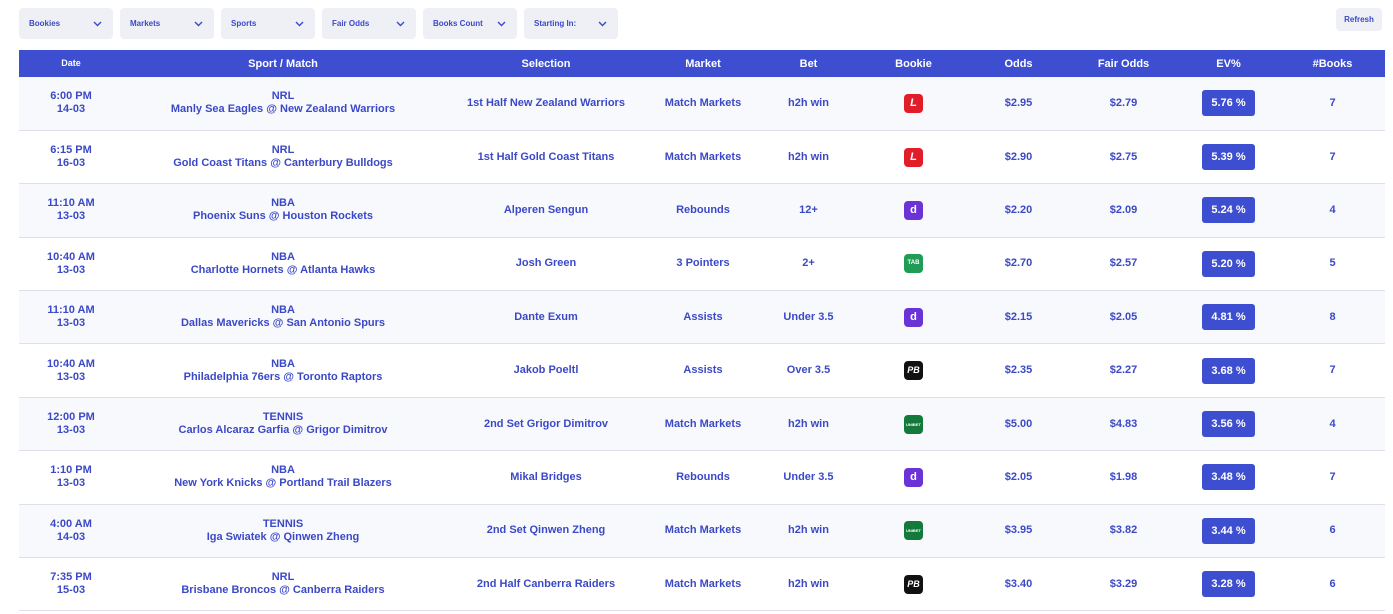  I want to click on date-cell: 6:15 PM 16-03, so click(71, 156).